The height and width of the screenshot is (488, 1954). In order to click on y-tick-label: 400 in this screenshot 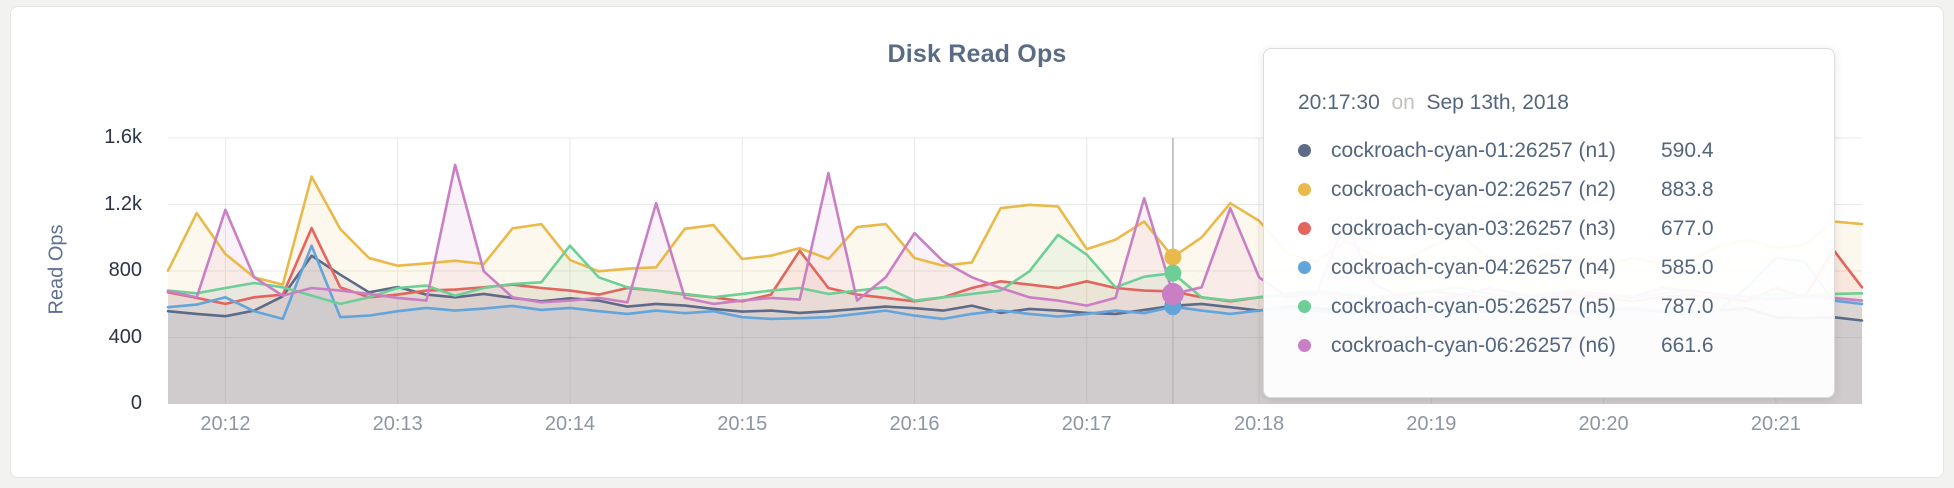, I will do `click(125, 336)`.